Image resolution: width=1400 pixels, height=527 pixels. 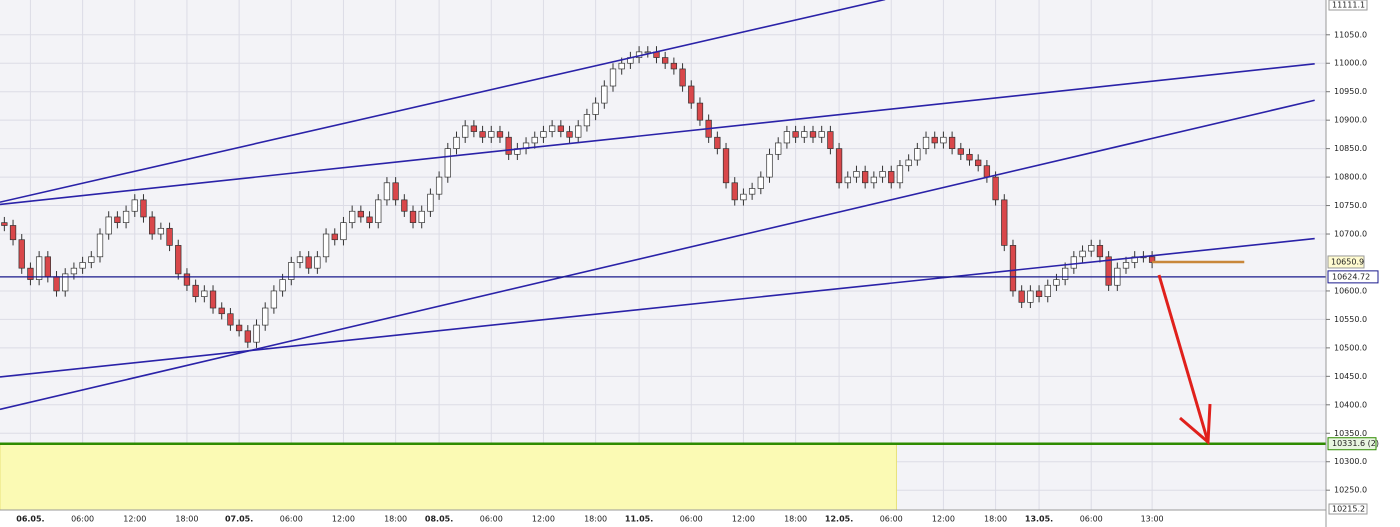 What do you see at coordinates (1350, 376) in the screenshot?
I see `y-tick-label: 10450.0` at bounding box center [1350, 376].